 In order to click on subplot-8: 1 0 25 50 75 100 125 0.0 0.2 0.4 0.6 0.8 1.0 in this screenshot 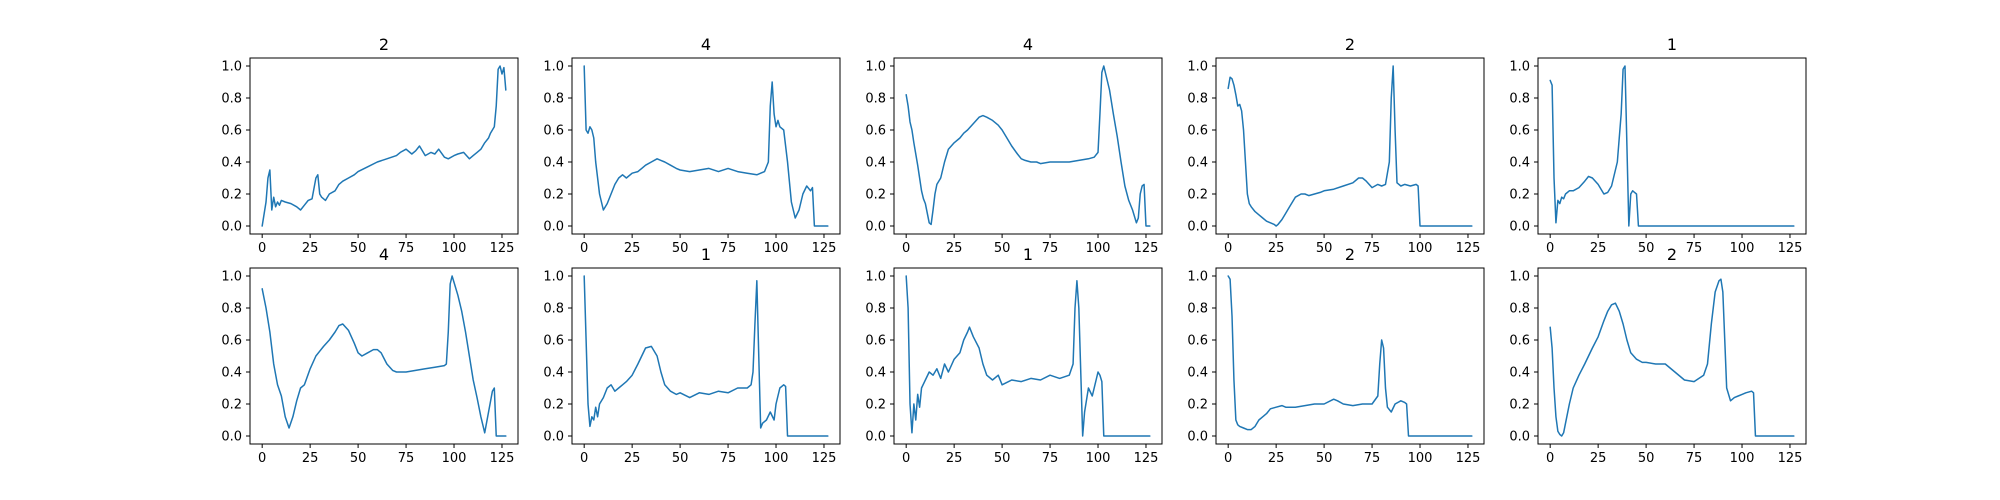, I will do `click(1014, 355)`.